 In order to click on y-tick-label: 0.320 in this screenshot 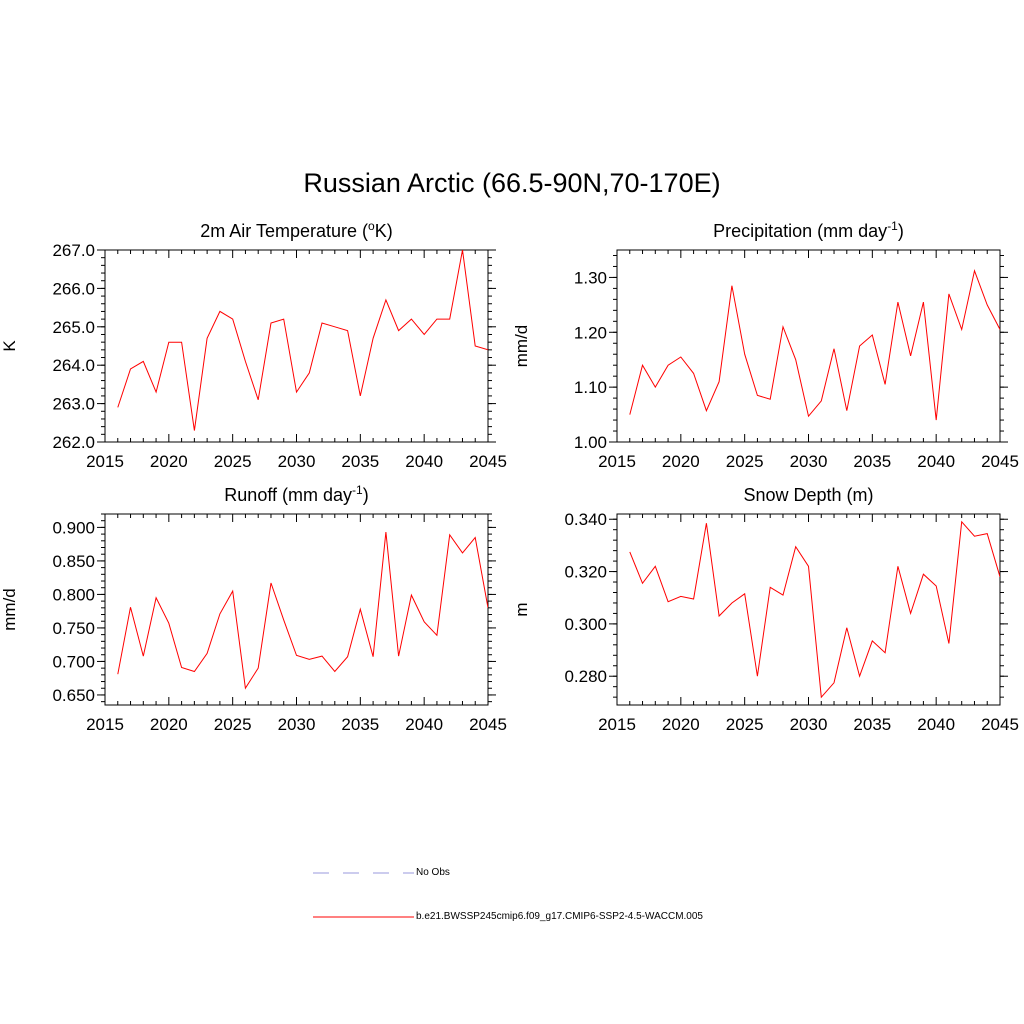, I will do `click(585, 572)`.